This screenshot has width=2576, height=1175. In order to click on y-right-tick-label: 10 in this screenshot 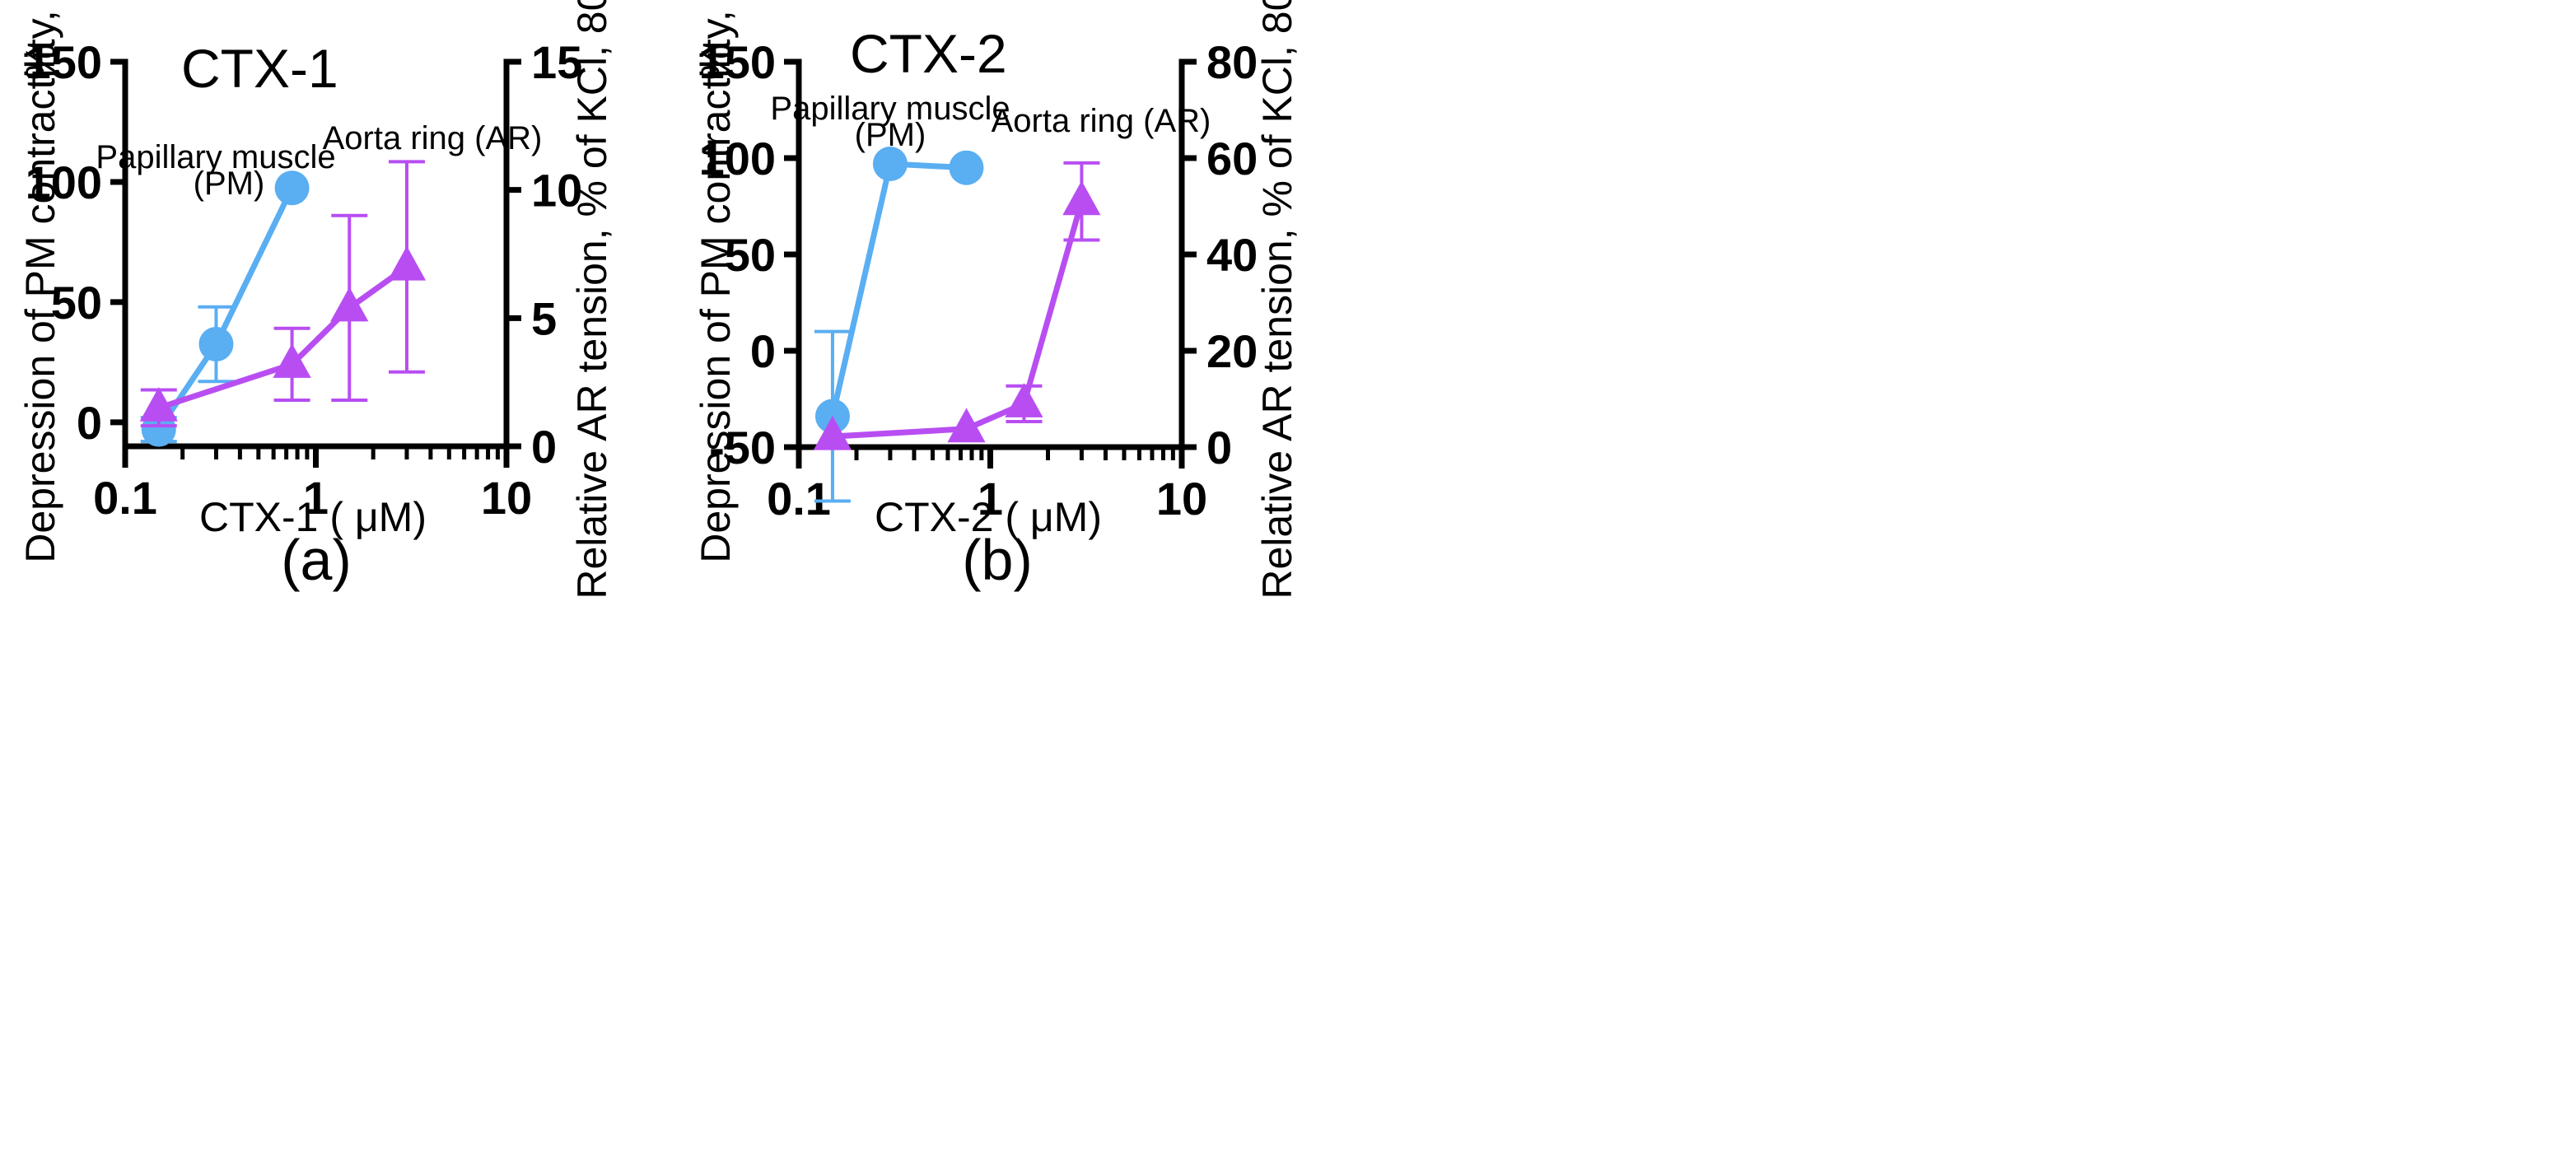, I will do `click(556, 191)`.